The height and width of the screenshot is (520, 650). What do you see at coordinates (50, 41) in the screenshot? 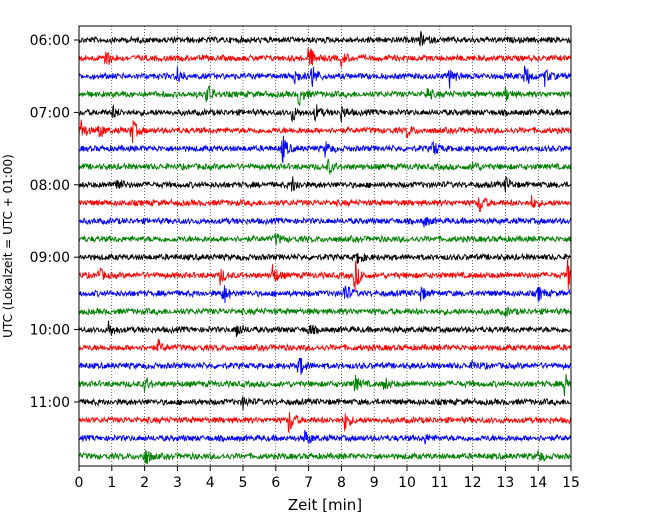
I see `y-tick-label: 06:00` at bounding box center [50, 41].